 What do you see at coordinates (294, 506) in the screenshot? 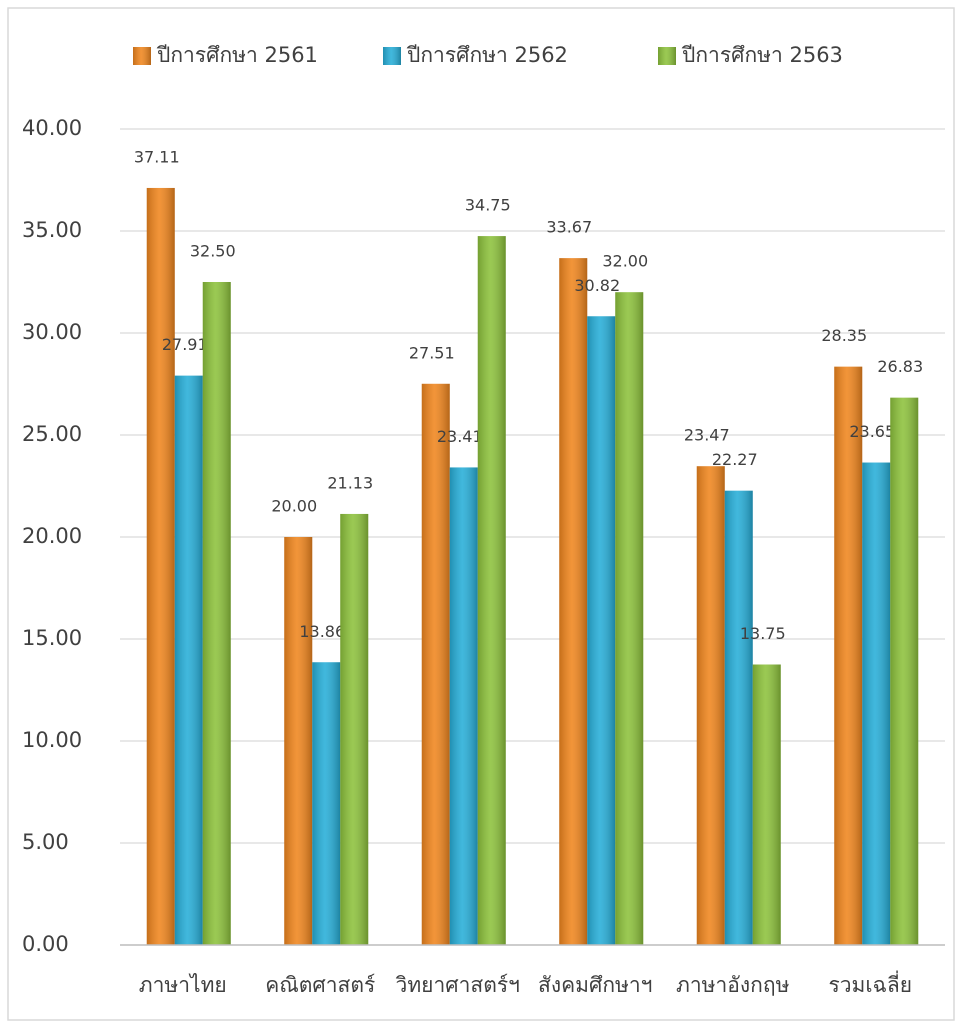
I see `data-label: 20.00` at bounding box center [294, 506].